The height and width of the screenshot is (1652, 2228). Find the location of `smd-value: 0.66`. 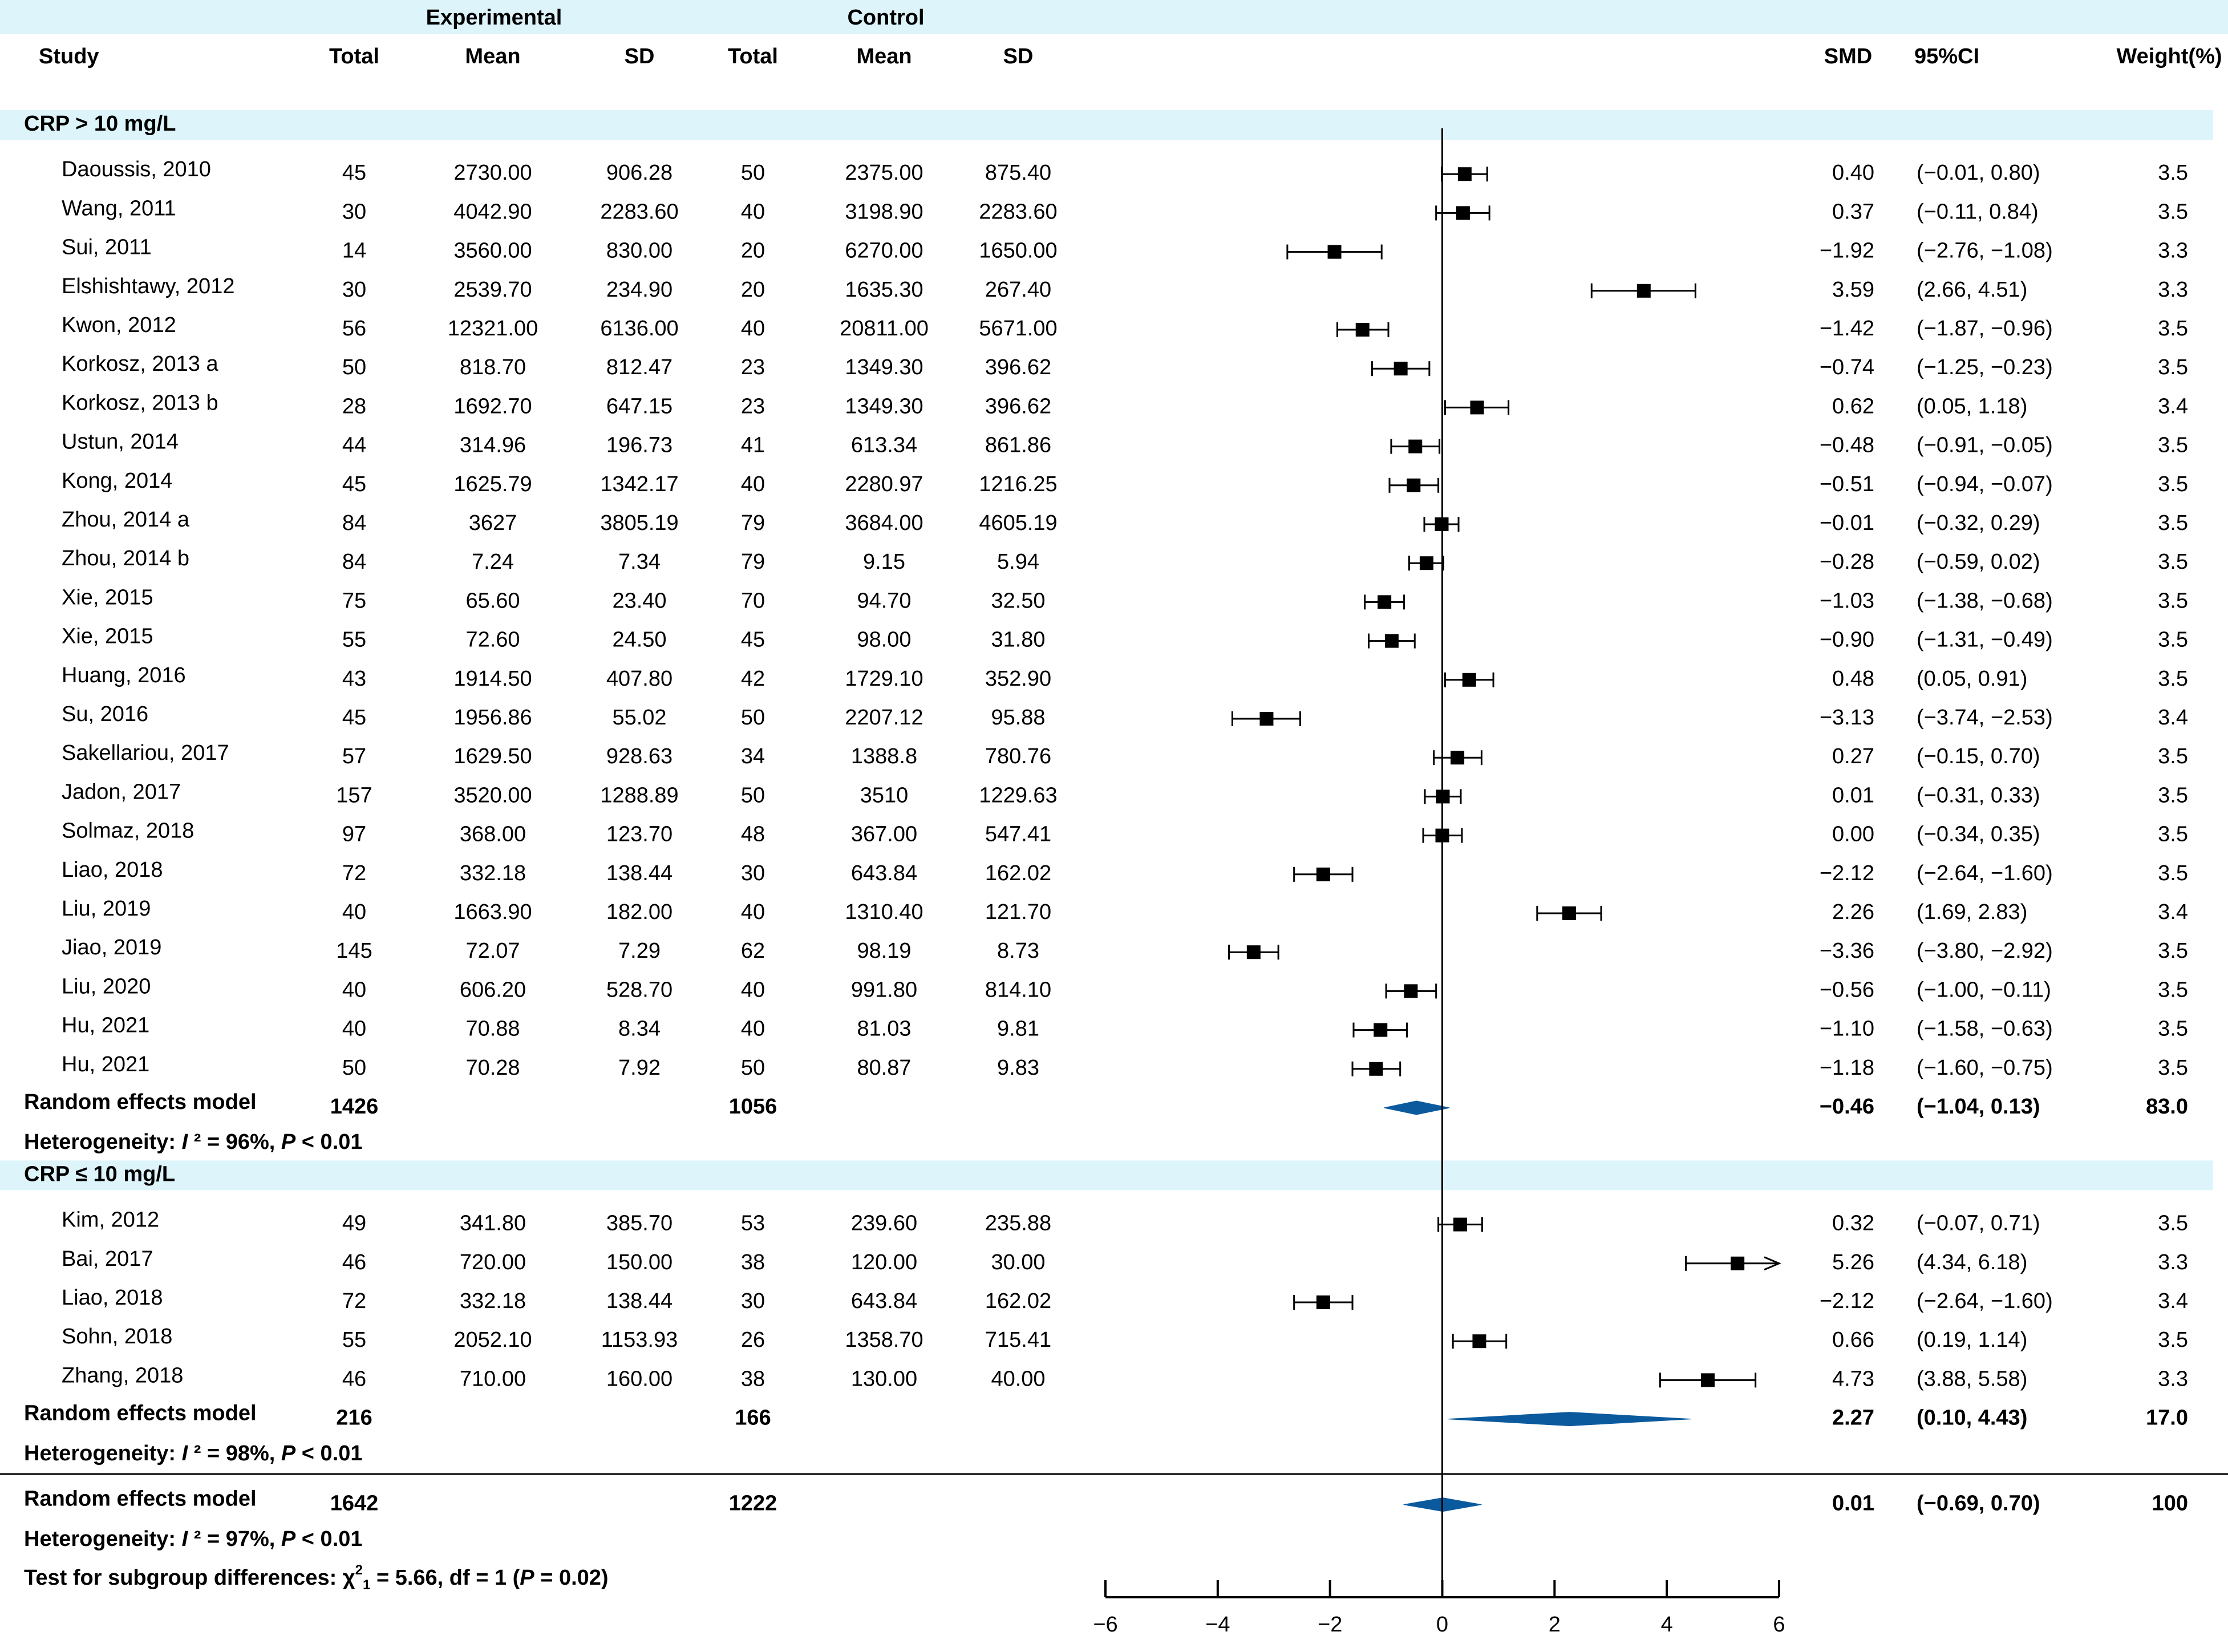

smd-value: 0.66 is located at coordinates (1853, 1340).